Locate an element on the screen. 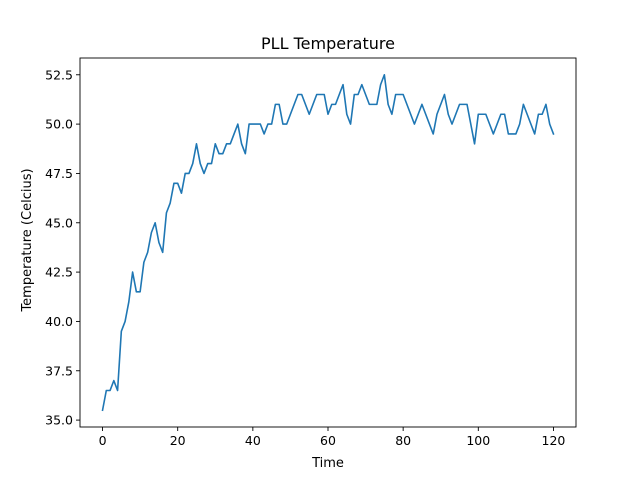  x-tick-label: 120 is located at coordinates (554, 440).